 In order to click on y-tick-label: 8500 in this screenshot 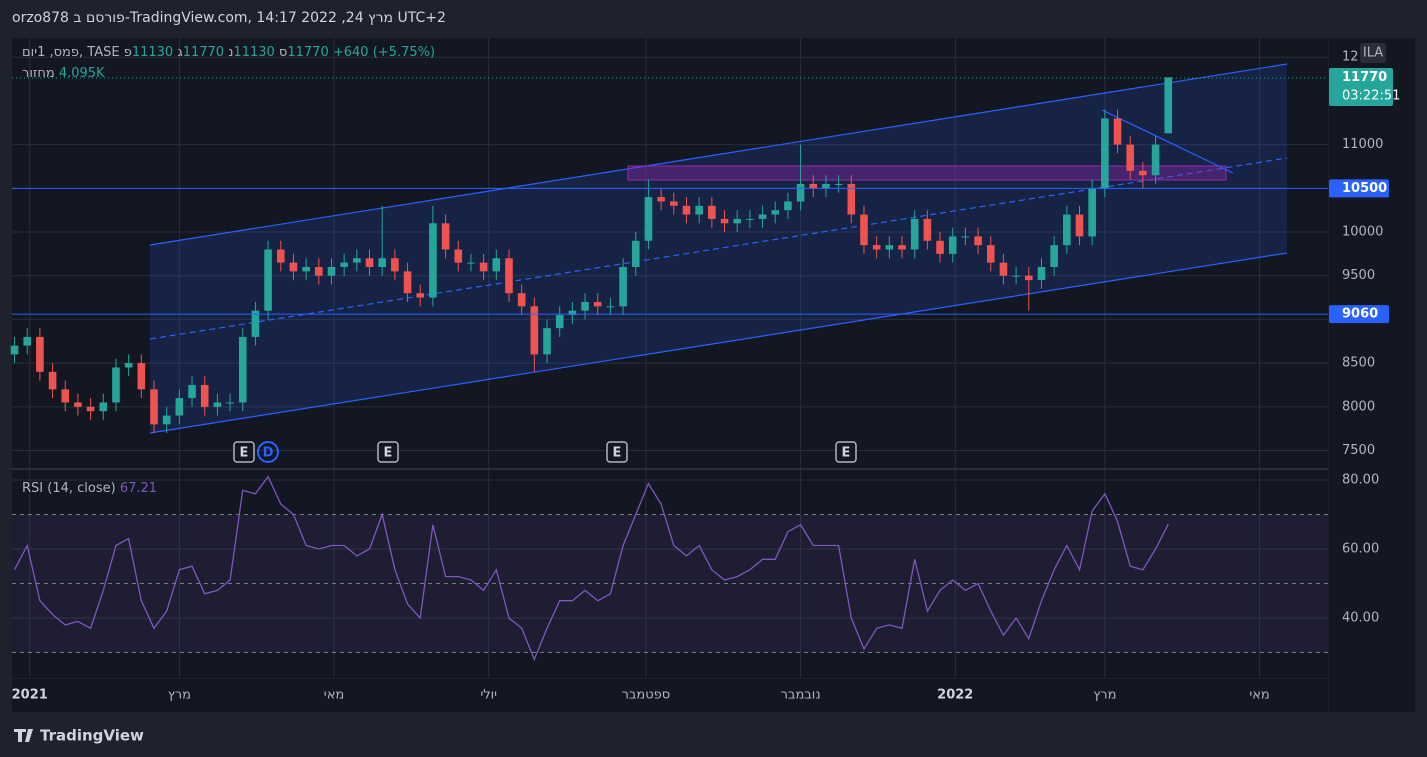, I will do `click(1358, 363)`.